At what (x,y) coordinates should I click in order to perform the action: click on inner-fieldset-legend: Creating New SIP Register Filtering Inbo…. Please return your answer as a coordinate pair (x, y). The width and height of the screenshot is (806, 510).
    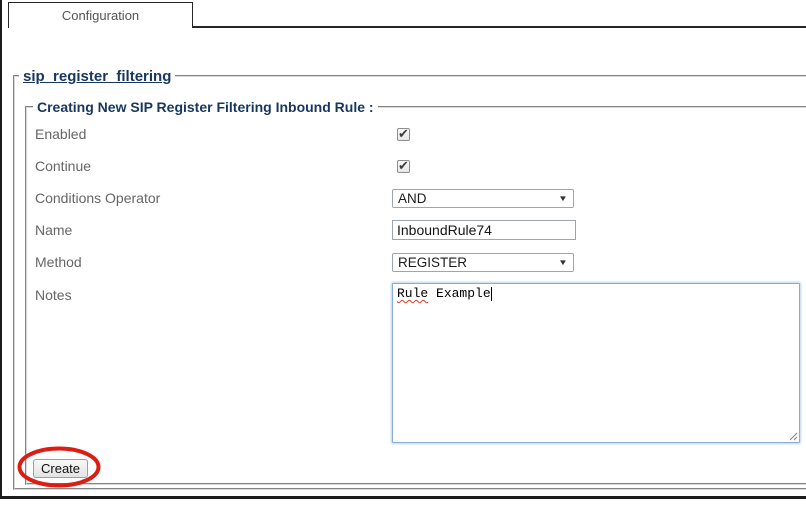
    Looking at the image, I should click on (205, 107).